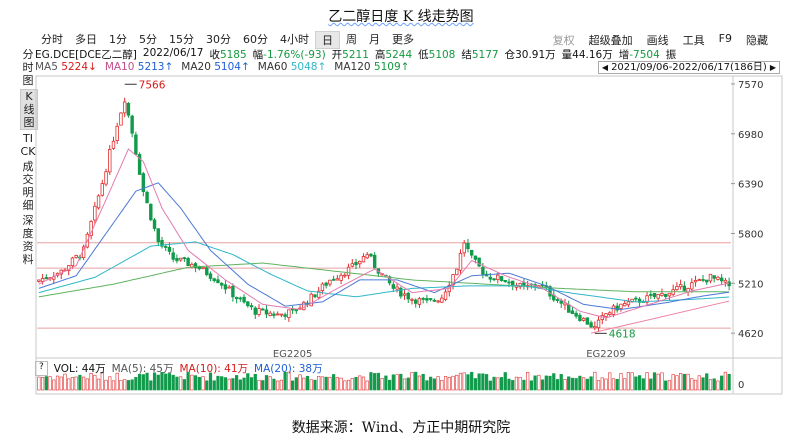 The height and width of the screenshot is (444, 802). Describe the element at coordinates (41, 368) in the screenshot. I see `help-icon: ?` at that location.